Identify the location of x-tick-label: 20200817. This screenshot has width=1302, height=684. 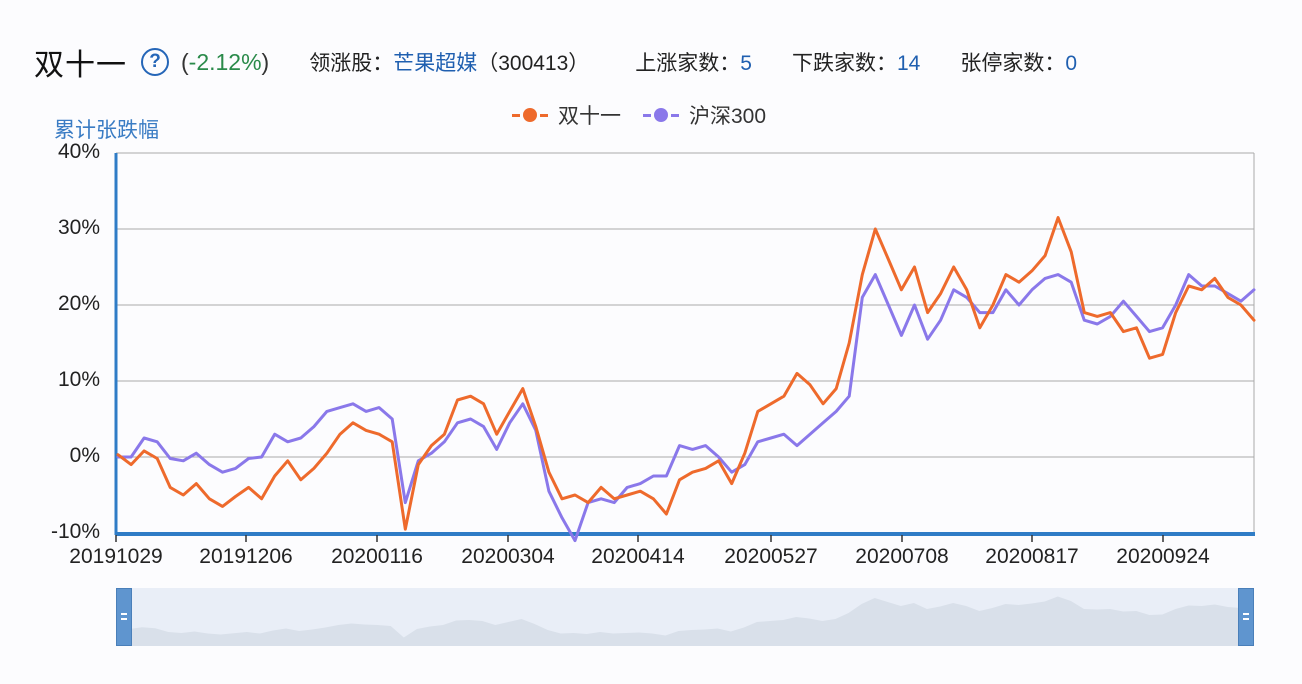
(1032, 556).